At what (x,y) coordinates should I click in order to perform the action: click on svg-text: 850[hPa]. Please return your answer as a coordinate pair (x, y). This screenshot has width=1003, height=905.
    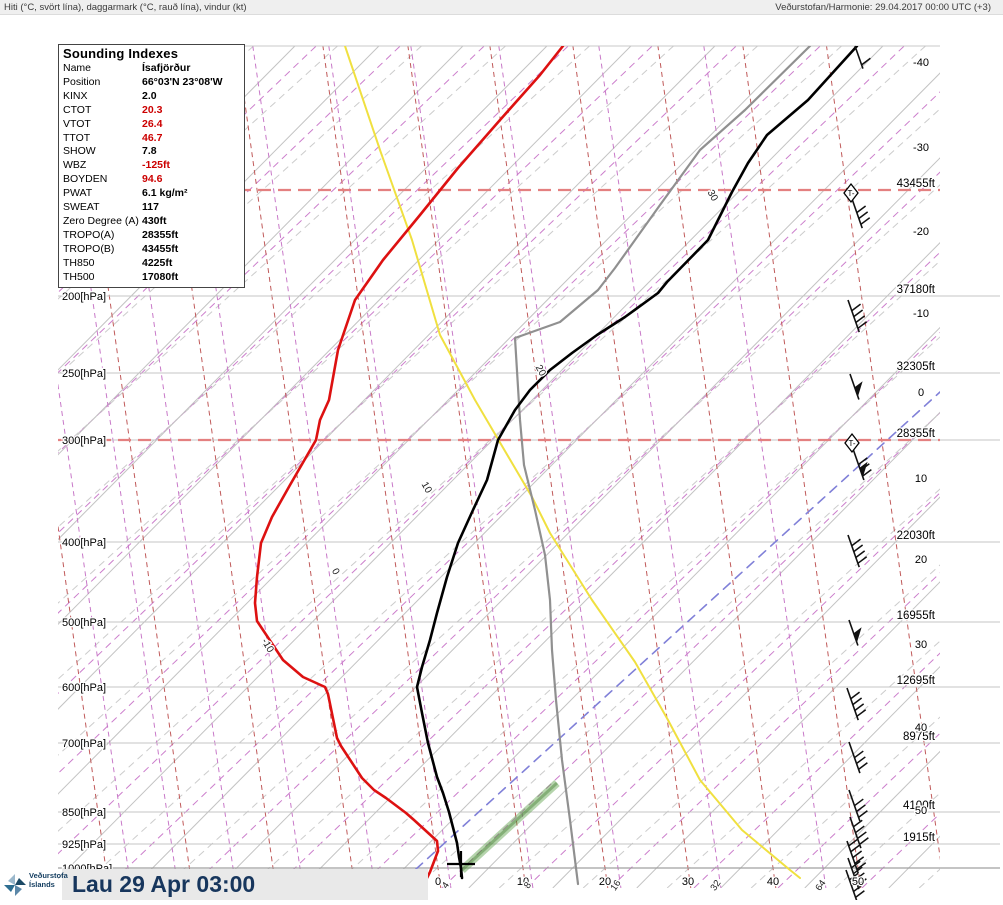
    Looking at the image, I should click on (84, 813).